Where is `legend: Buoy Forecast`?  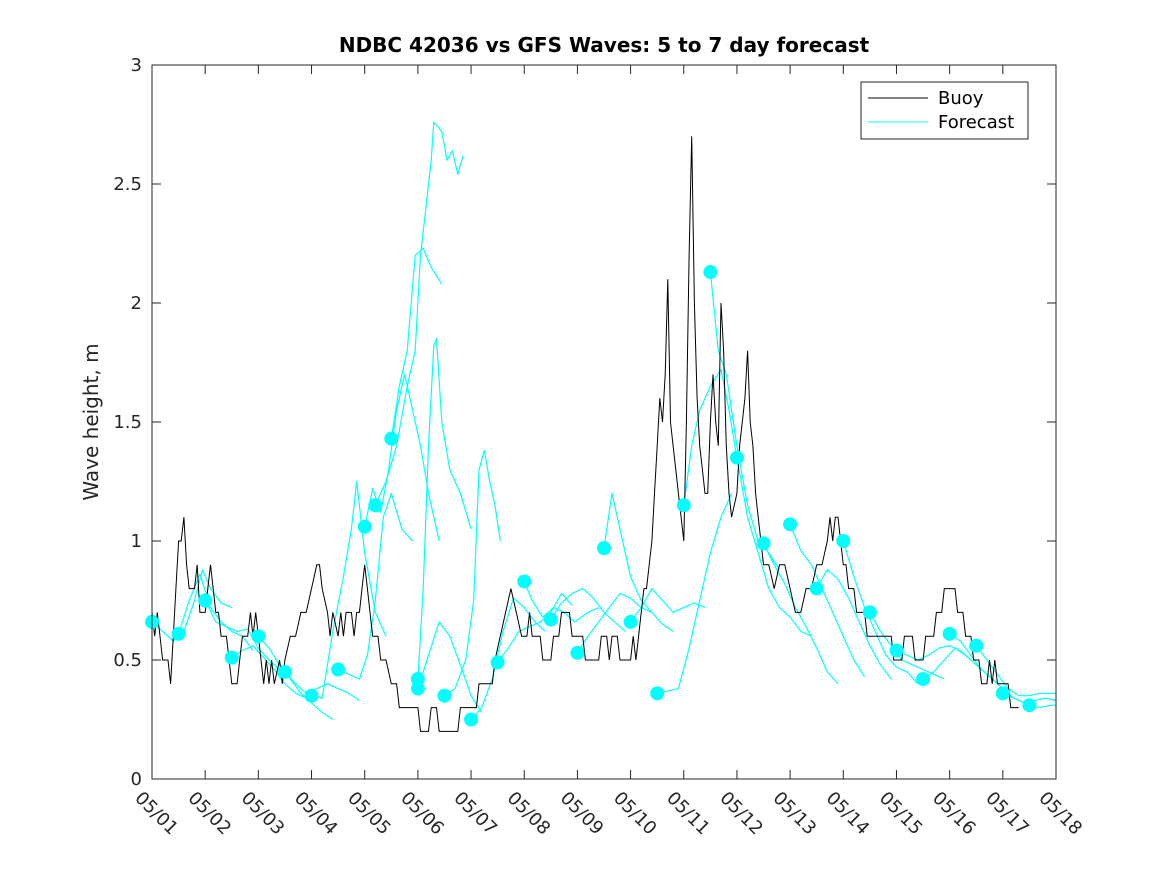 legend: Buoy Forecast is located at coordinates (944, 110).